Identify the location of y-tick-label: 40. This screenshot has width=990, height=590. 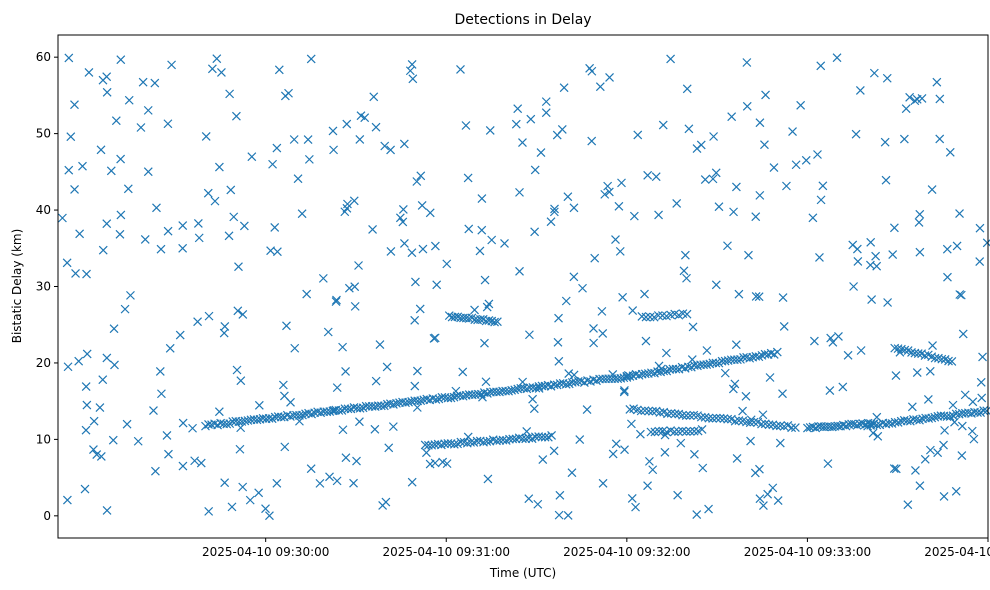
(43, 210).